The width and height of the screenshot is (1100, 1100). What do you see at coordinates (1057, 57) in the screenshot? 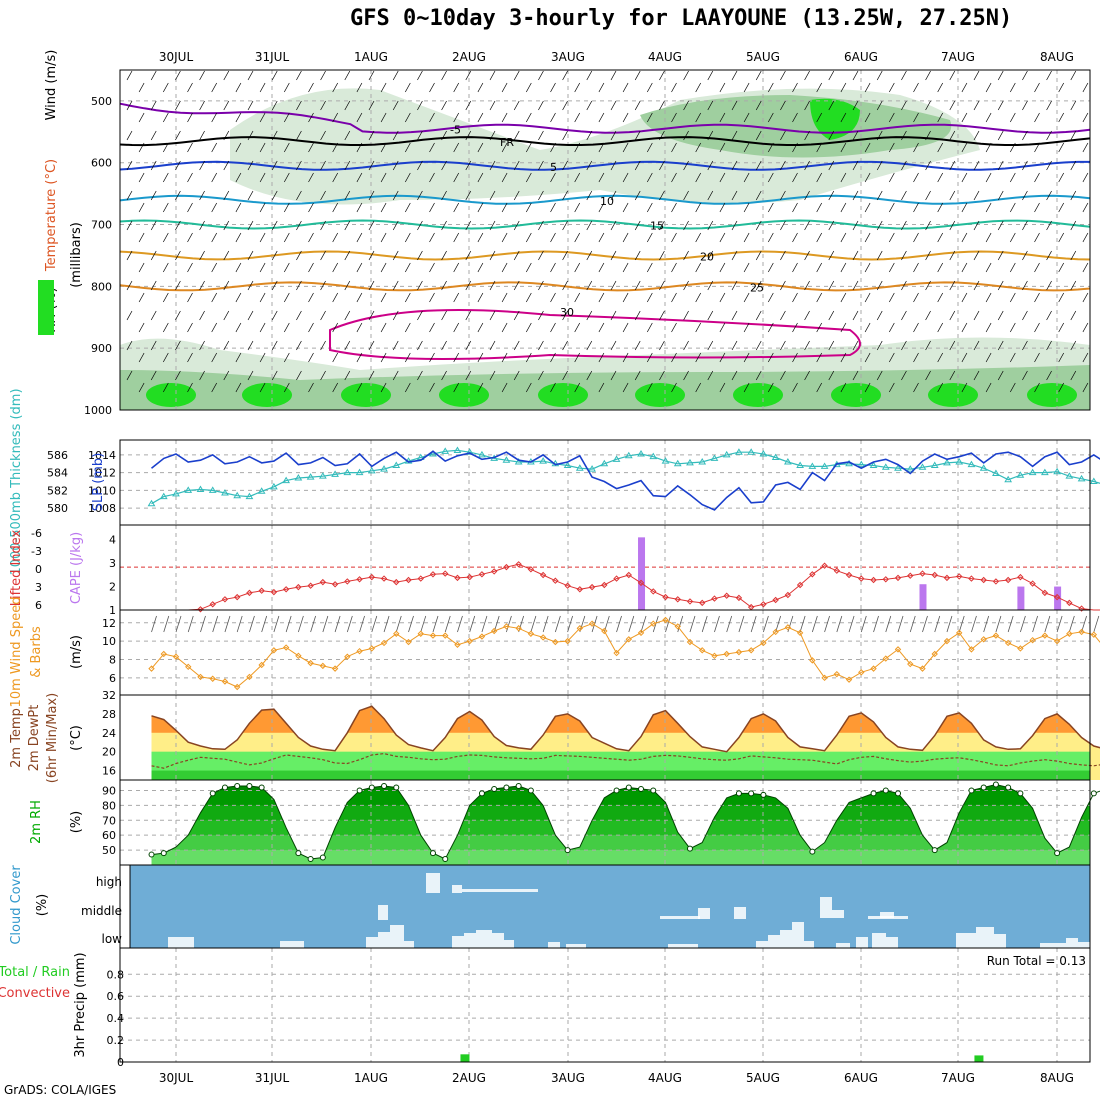
I see `date-label-top: 8AUG` at bounding box center [1057, 57].